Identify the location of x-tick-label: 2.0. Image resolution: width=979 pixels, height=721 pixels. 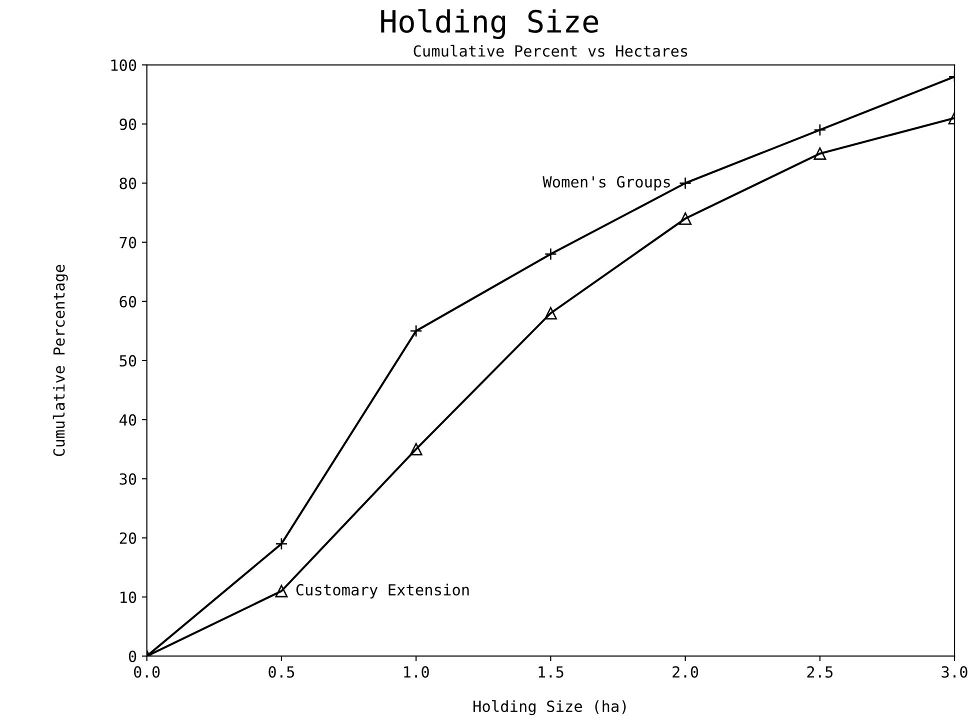
(685, 672).